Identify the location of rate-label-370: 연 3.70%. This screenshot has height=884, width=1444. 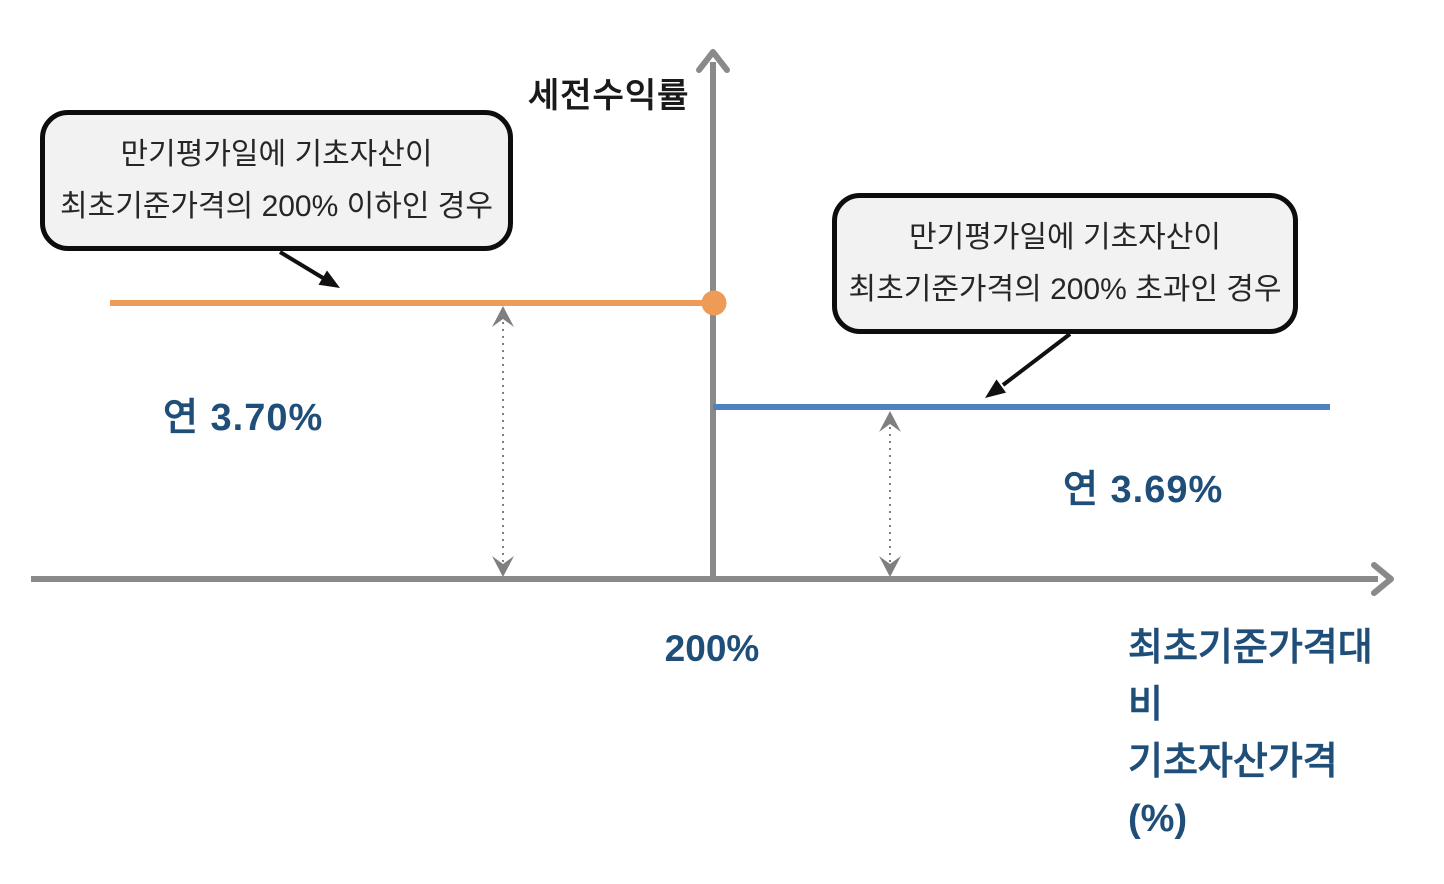
(243, 418).